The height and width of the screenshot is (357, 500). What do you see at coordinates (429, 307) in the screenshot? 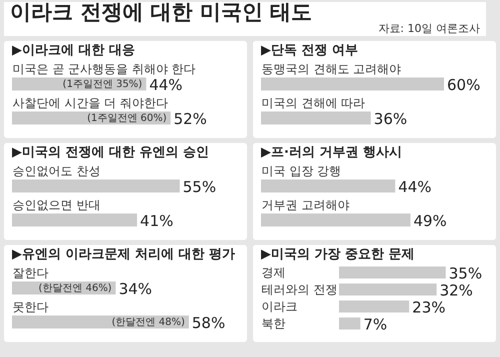
I see `data-label: 23%` at bounding box center [429, 307].